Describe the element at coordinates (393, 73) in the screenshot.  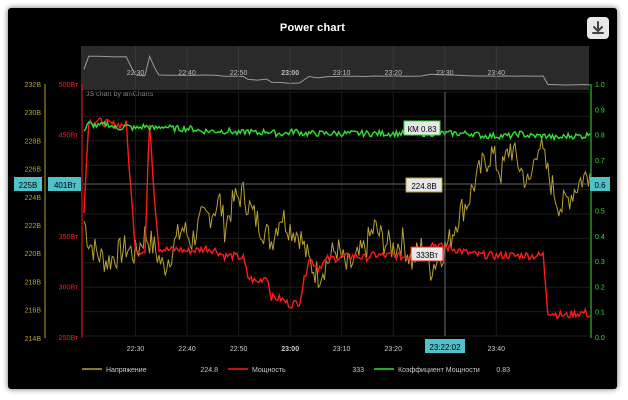
I see `preview-tick-label: 23:20` at that location.